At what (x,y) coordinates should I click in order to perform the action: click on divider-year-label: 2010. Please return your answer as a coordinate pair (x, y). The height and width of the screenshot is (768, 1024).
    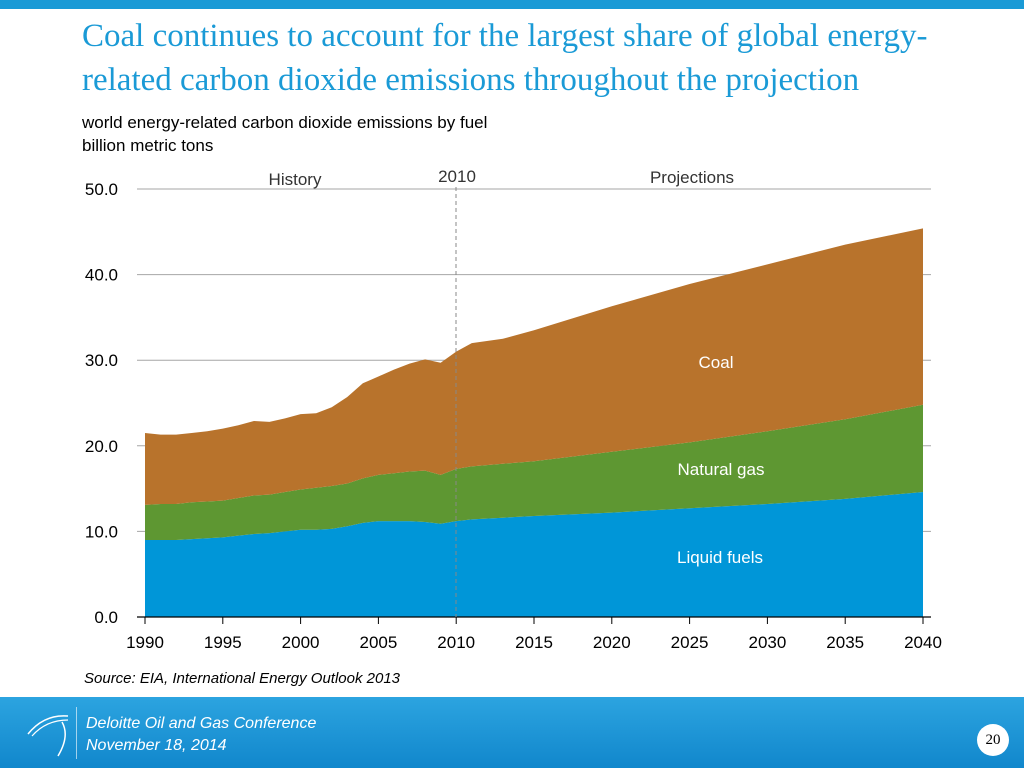
    Looking at the image, I should click on (457, 176).